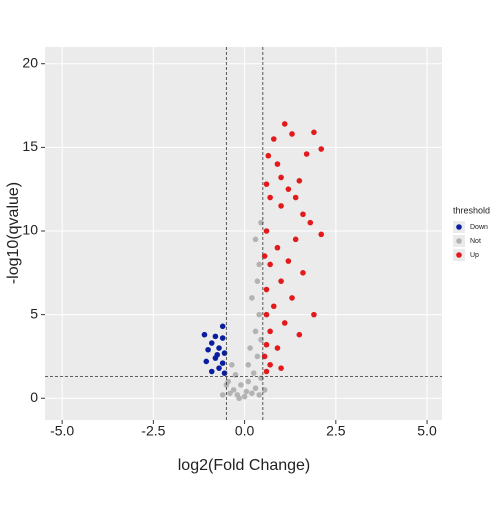 The image size is (500, 505). Describe the element at coordinates (474, 255) in the screenshot. I see `legend-label: Up` at that location.